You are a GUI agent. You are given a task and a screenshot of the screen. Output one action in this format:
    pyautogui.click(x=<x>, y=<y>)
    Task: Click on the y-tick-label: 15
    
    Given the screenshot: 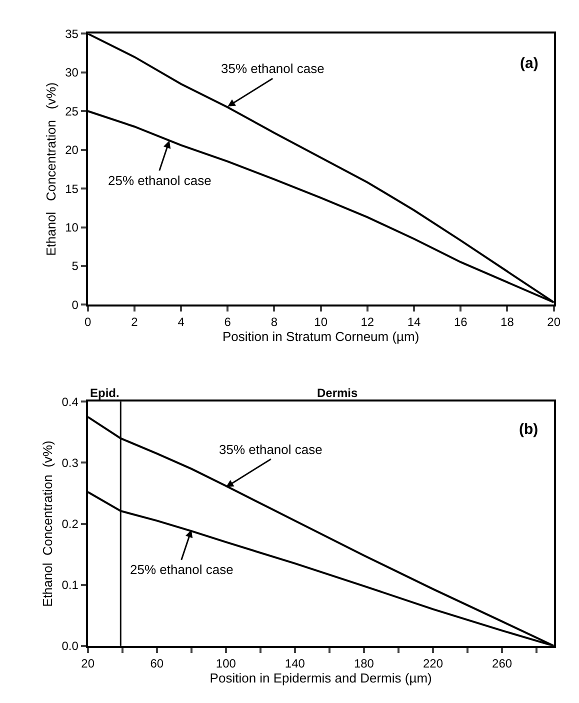 What is the action you would take?
    pyautogui.click(x=72, y=189)
    